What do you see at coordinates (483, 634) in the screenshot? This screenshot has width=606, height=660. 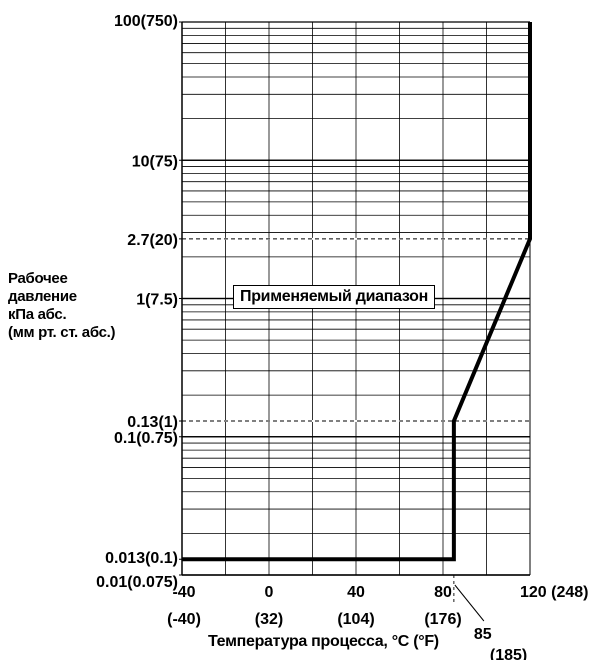 I see `x-annotation-label: 85` at bounding box center [483, 634].